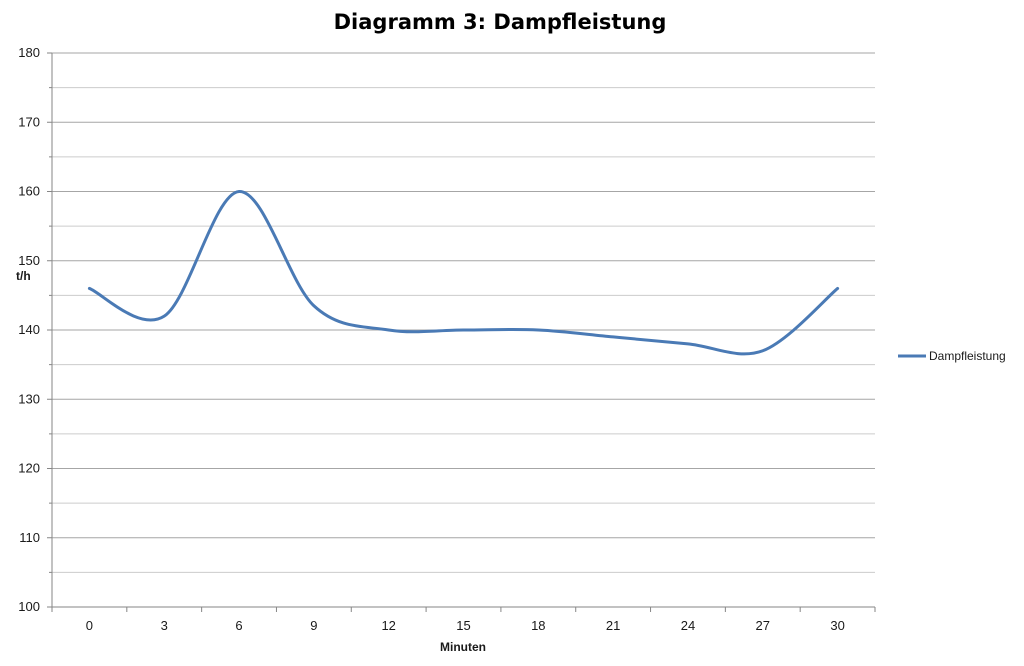 Image resolution: width=1024 pixels, height=666 pixels. Describe the element at coordinates (23, 276) in the screenshot. I see `y-axis-title: t/h` at that location.